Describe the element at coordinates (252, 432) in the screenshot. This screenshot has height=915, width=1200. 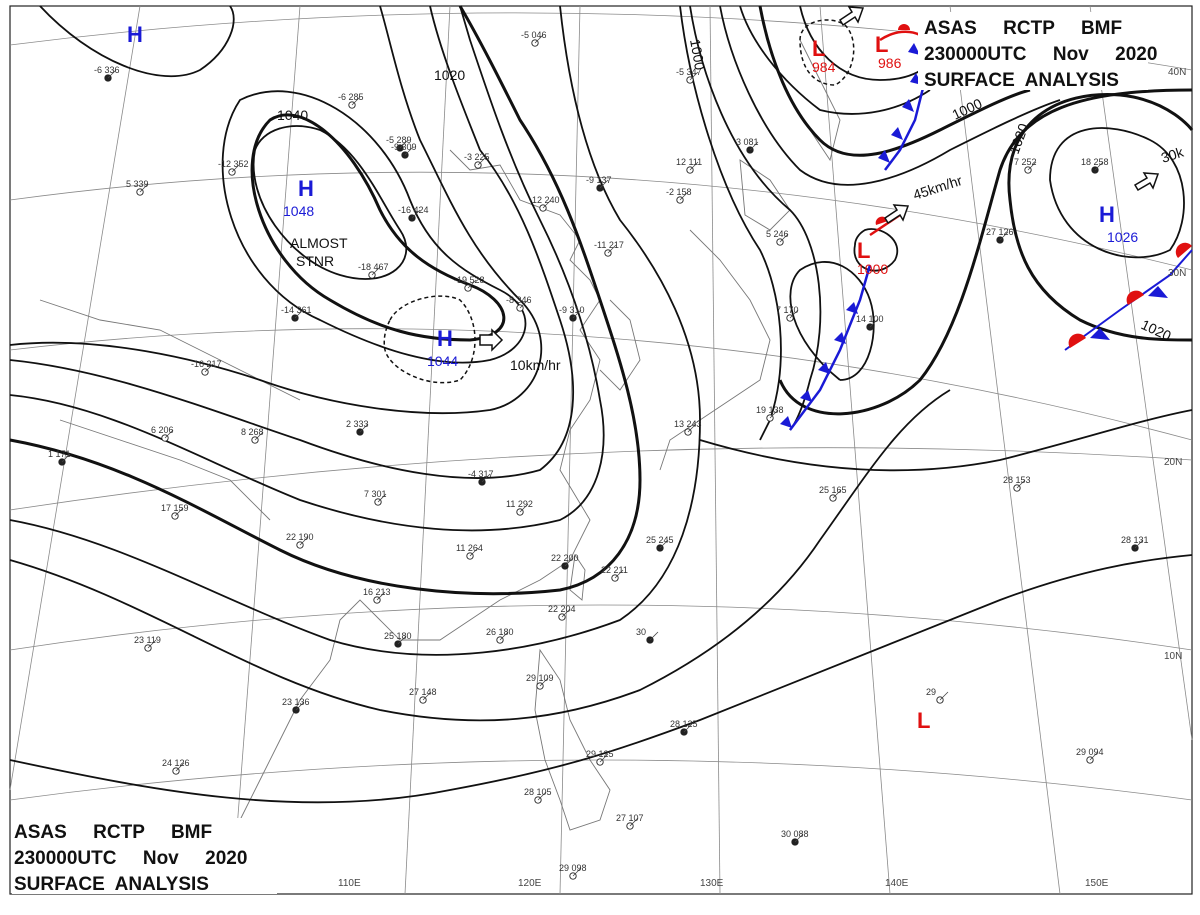
I see `station-value: 8 268` at that location.